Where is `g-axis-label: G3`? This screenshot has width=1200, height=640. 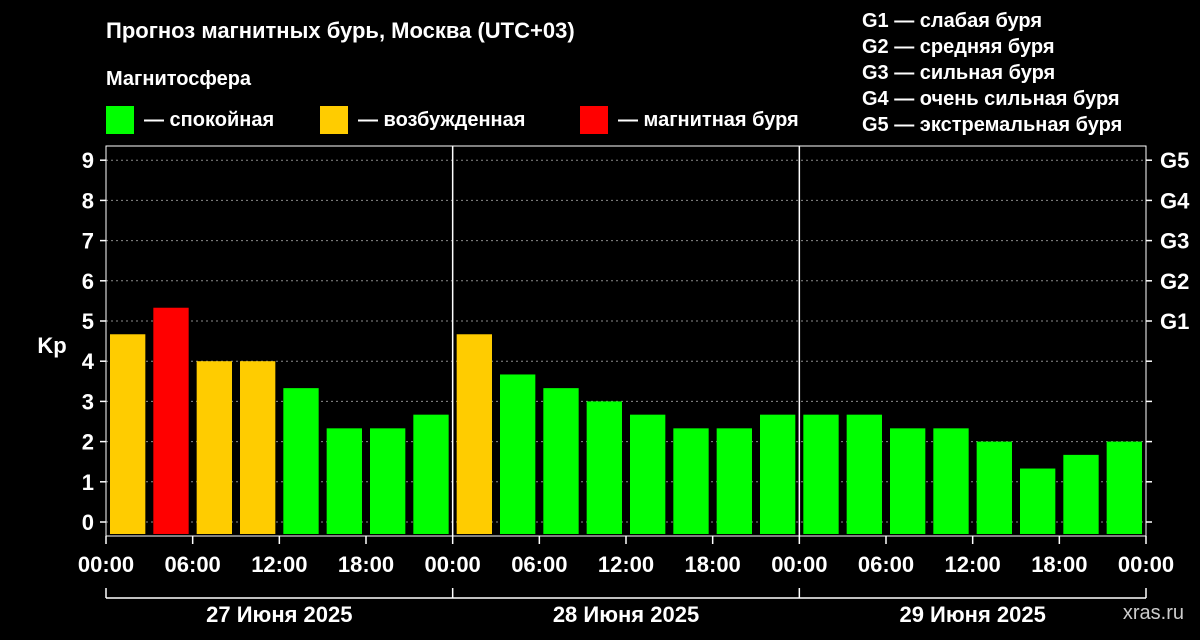
g-axis-label: G3 is located at coordinates (1174, 241).